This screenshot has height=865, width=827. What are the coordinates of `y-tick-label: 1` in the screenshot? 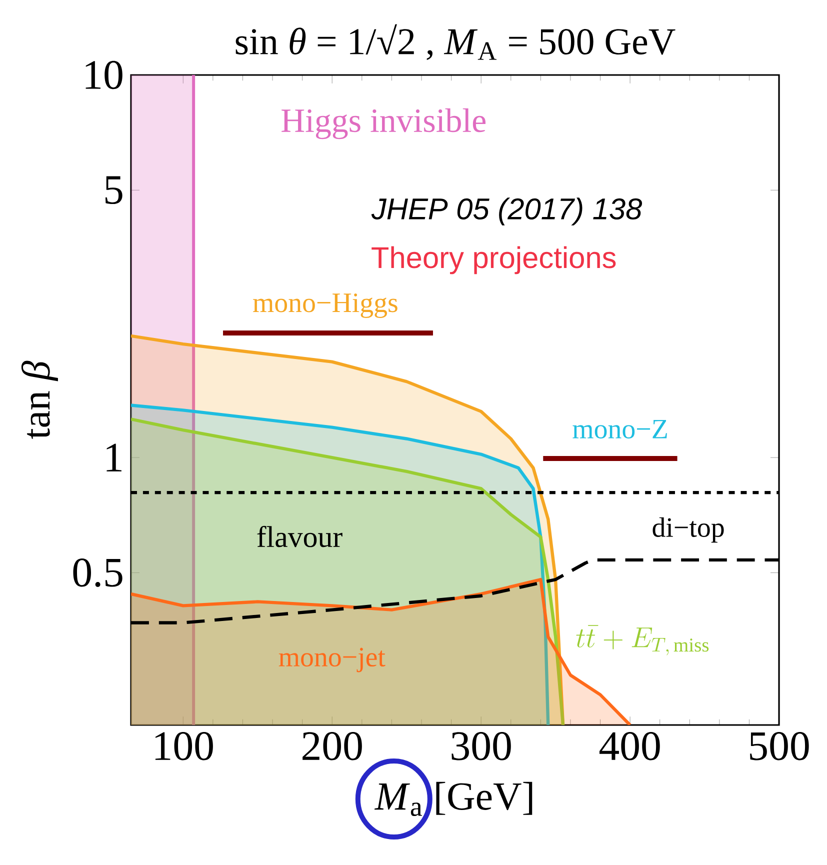 It's located at (114, 458).